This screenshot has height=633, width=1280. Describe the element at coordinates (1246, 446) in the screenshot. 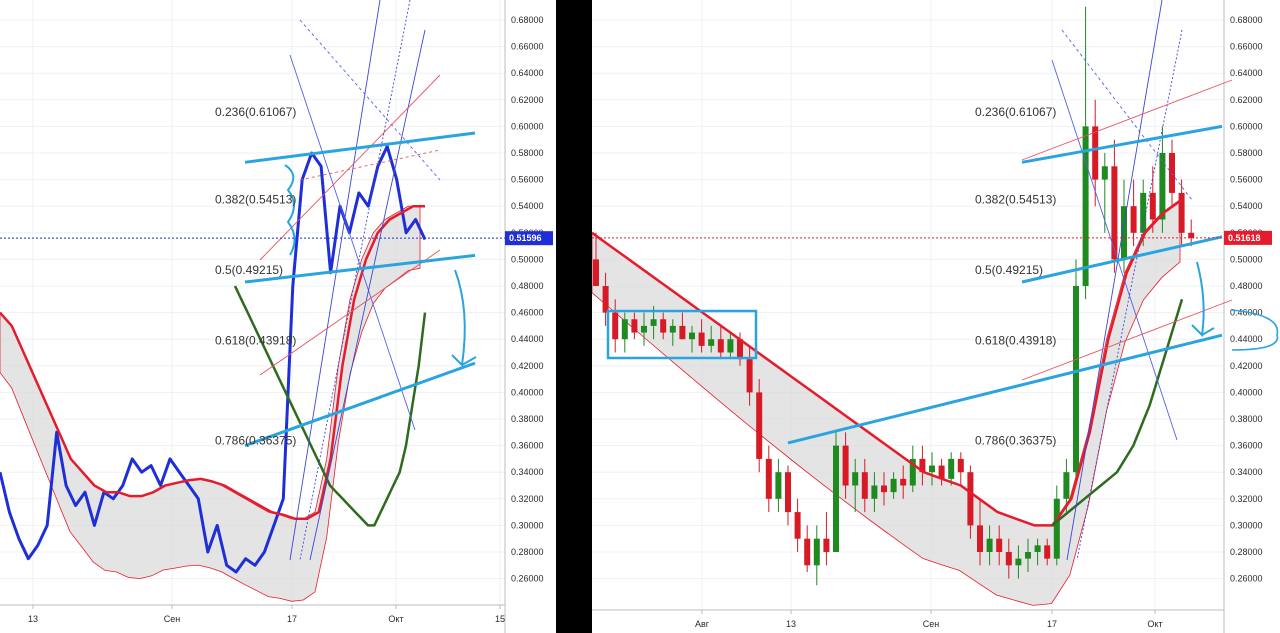

I see `y-tick-label: 0.36000` at that location.